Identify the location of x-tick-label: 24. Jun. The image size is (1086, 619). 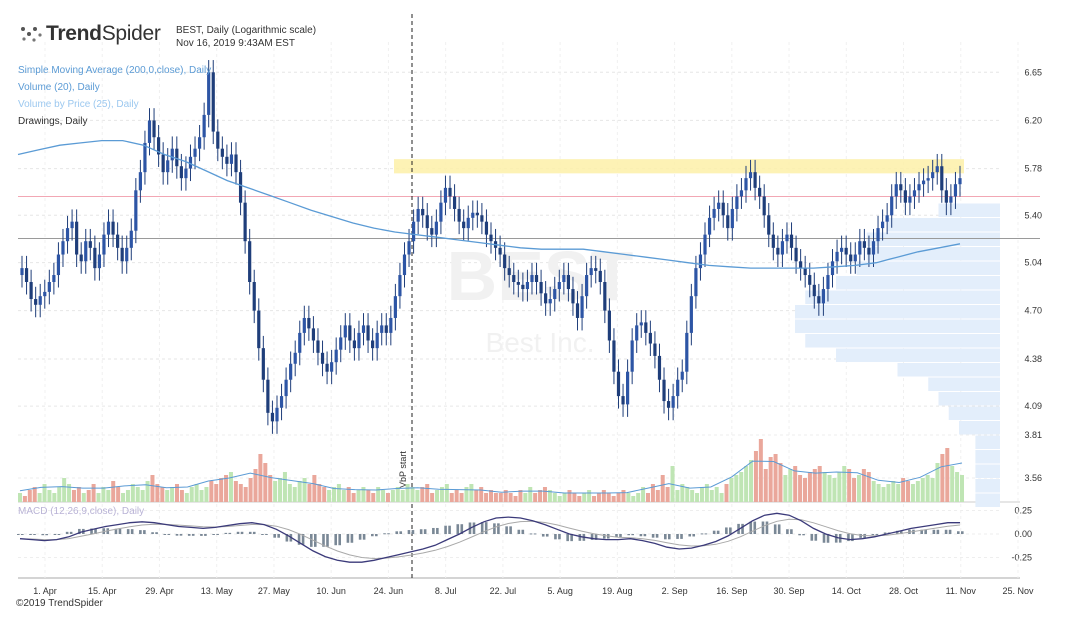
(389, 591).